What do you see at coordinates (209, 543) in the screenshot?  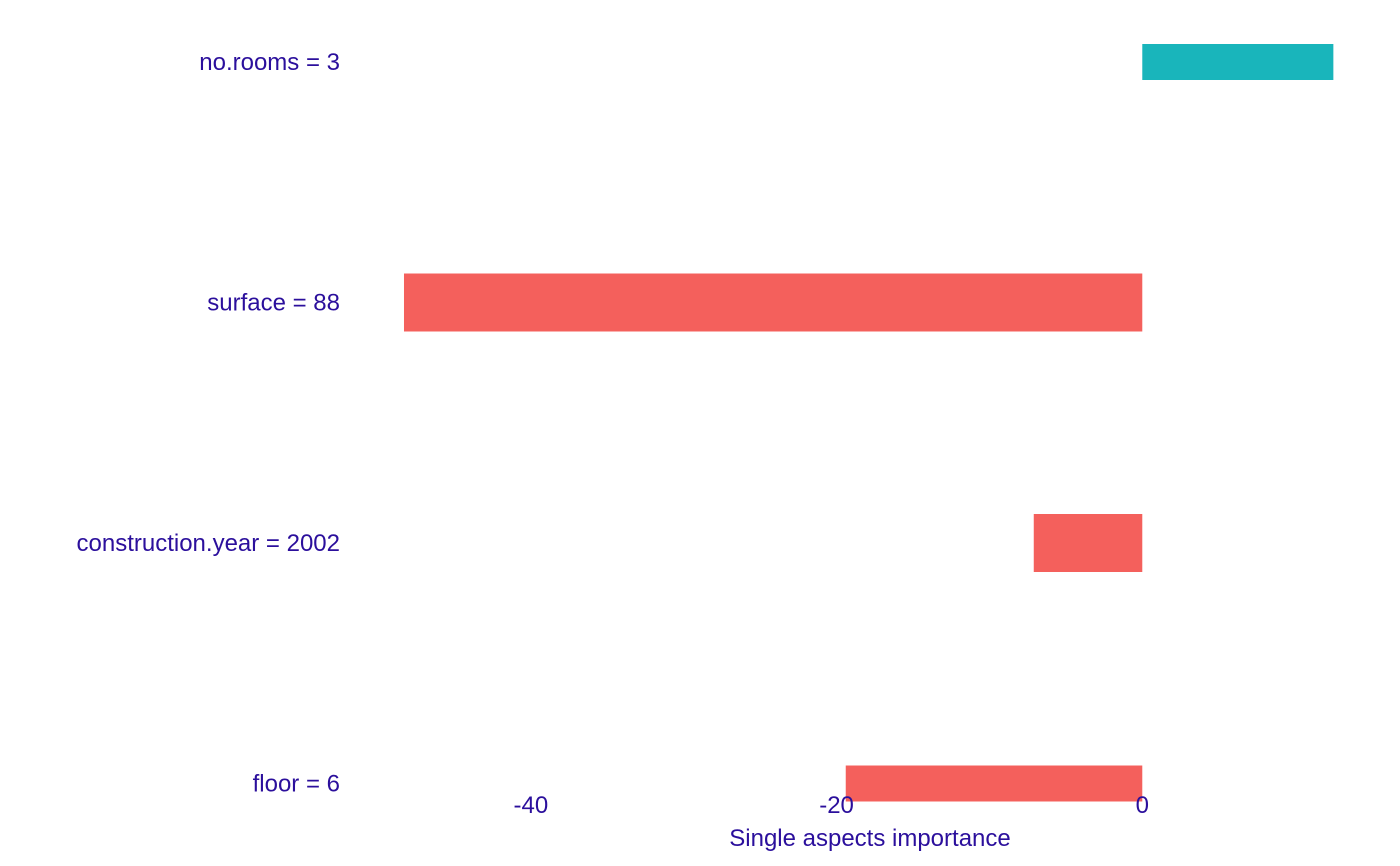 I see `category-label-2: construction.year = 2002` at bounding box center [209, 543].